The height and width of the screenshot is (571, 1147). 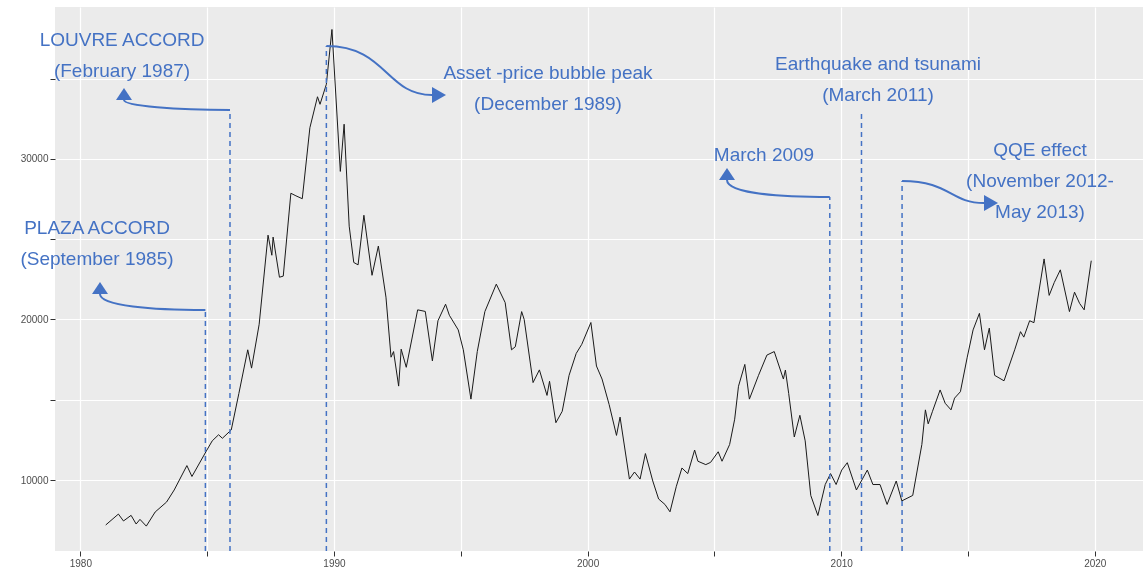 I want to click on x-tick-label: 2000, so click(x=588, y=563).